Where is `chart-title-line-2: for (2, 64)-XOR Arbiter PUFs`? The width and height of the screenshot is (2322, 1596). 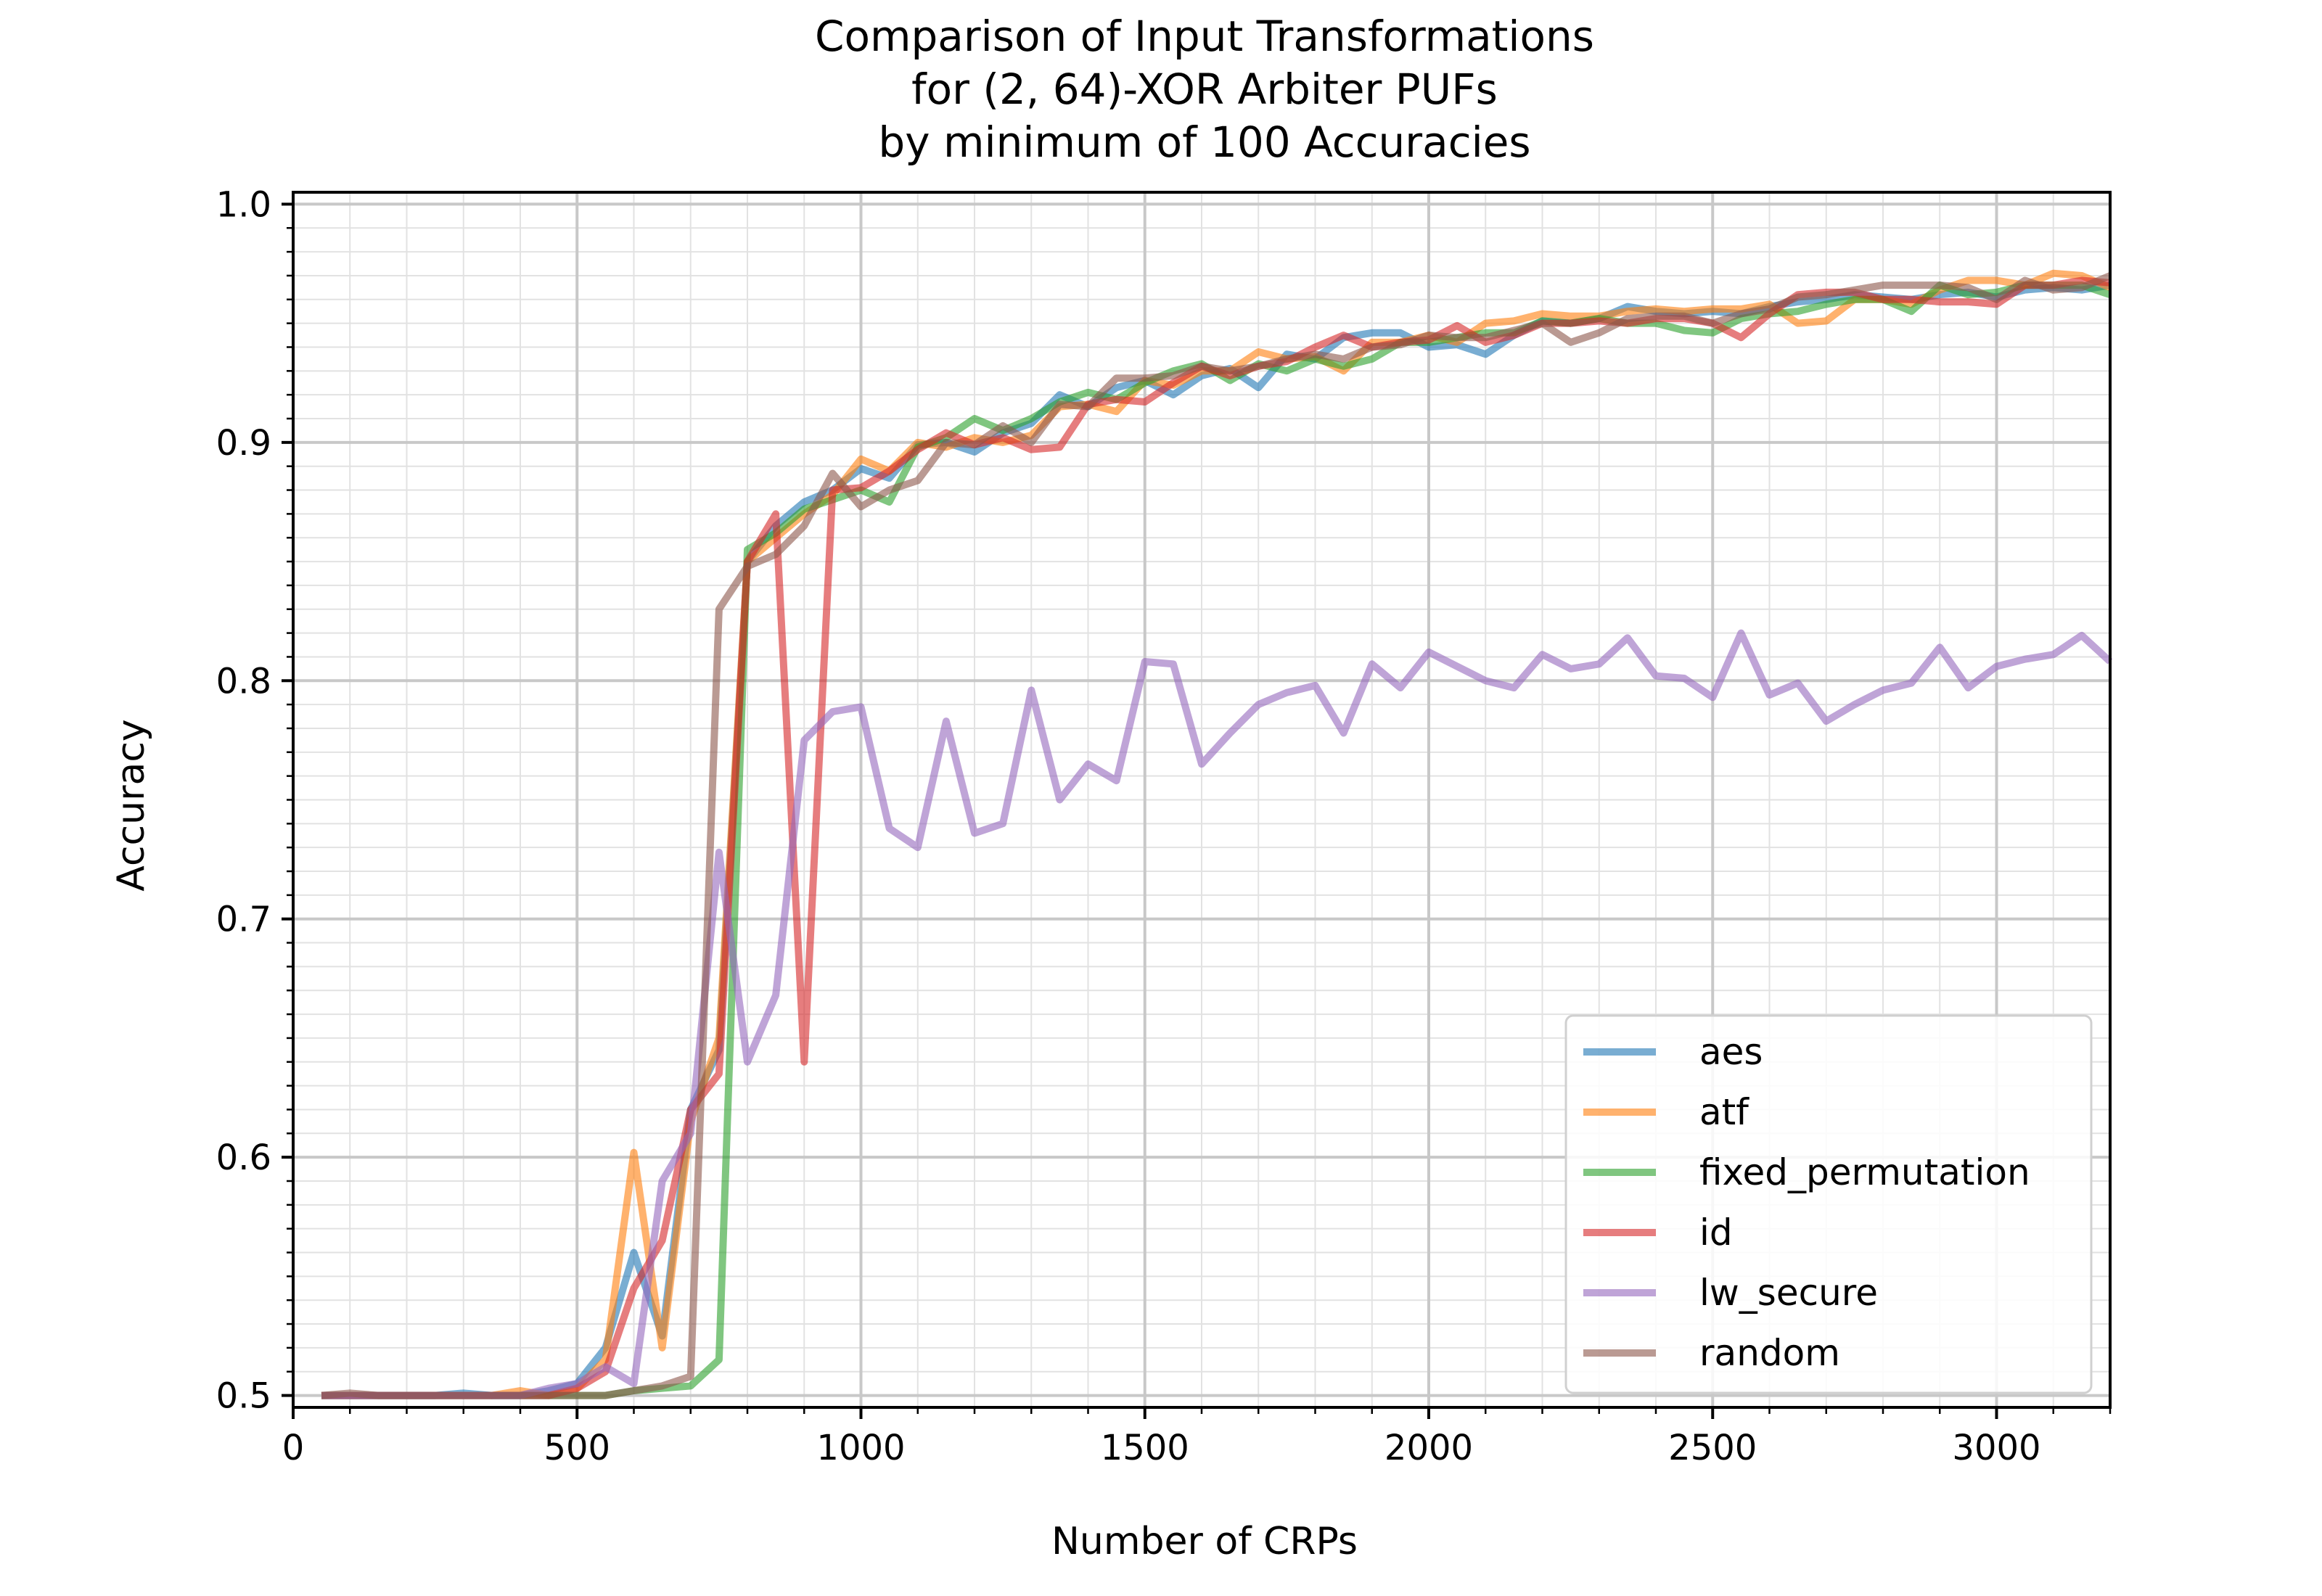 chart-title-line-2: for (2, 64)-XOR Arbiter PUFs is located at coordinates (1205, 89).